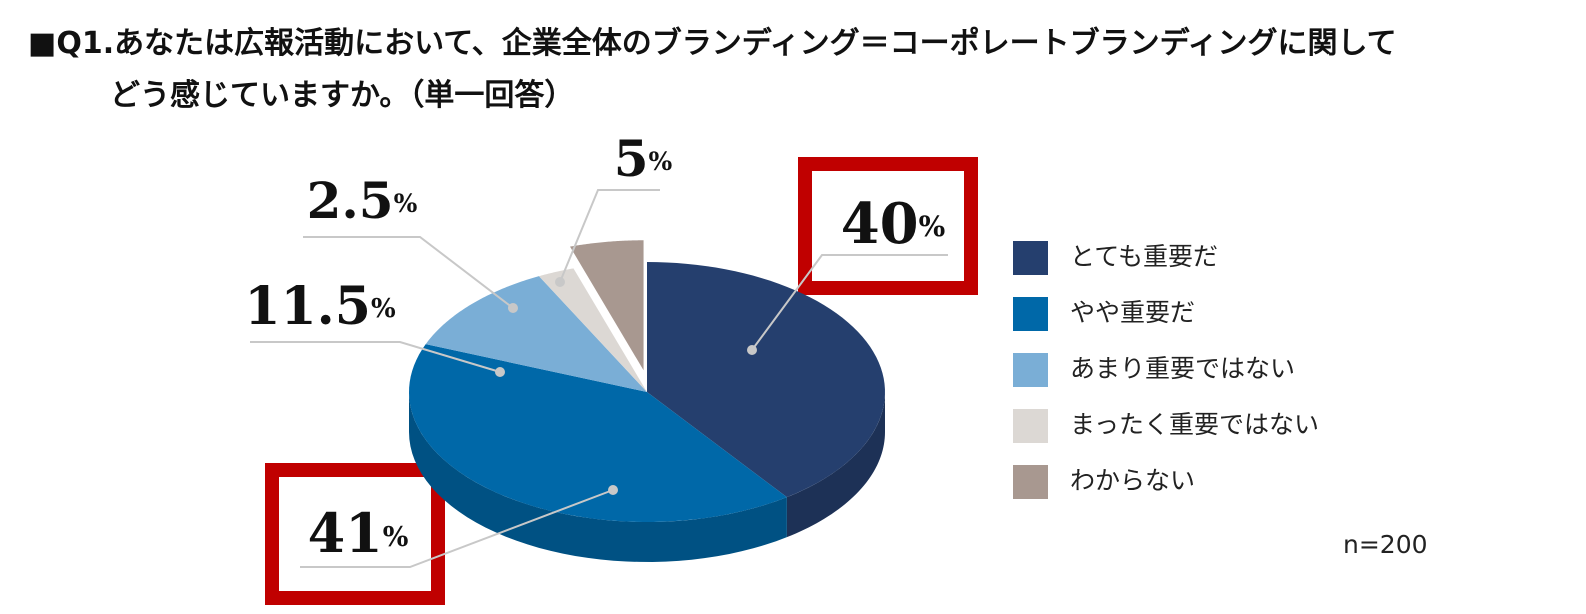 The image size is (1586, 614). Describe the element at coordinates (893, 224) in the screenshot. I see `value-label: 40%` at that location.